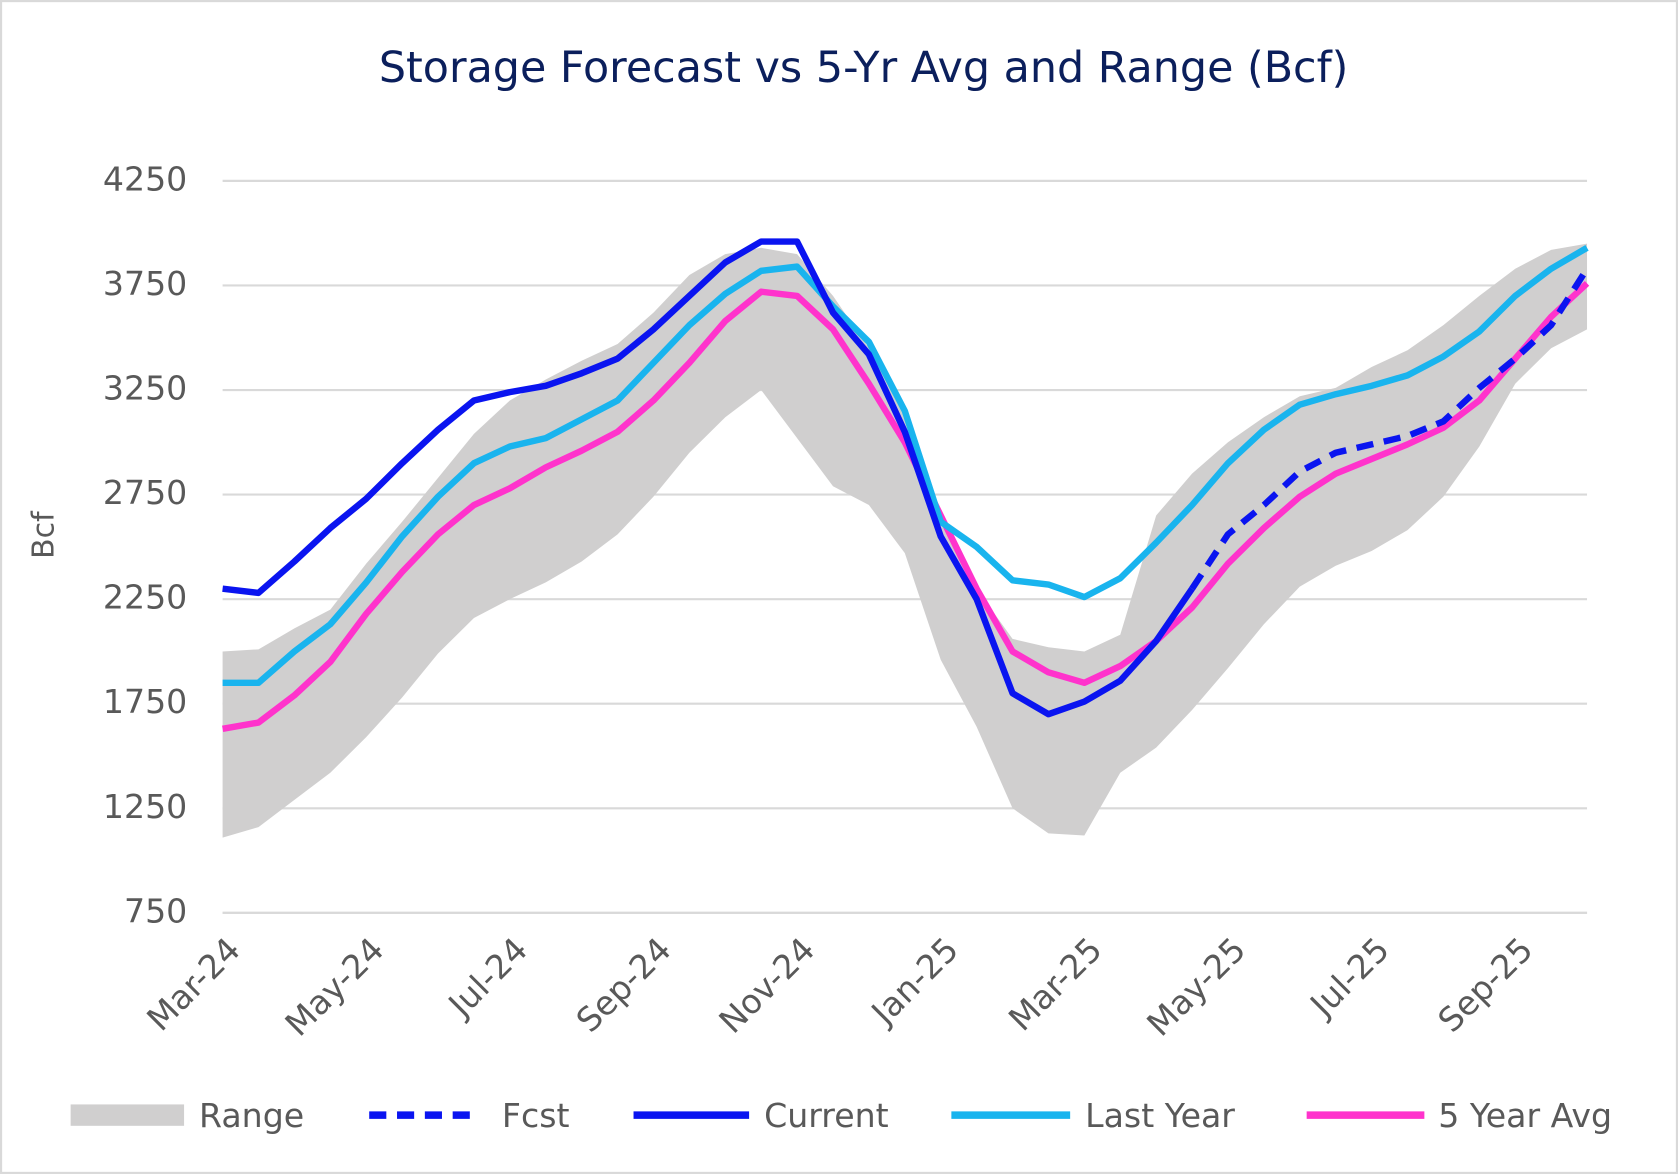 This screenshot has width=1678, height=1174. What do you see at coordinates (145, 597) in the screenshot?
I see `y-tick-label: 2250` at bounding box center [145, 597].